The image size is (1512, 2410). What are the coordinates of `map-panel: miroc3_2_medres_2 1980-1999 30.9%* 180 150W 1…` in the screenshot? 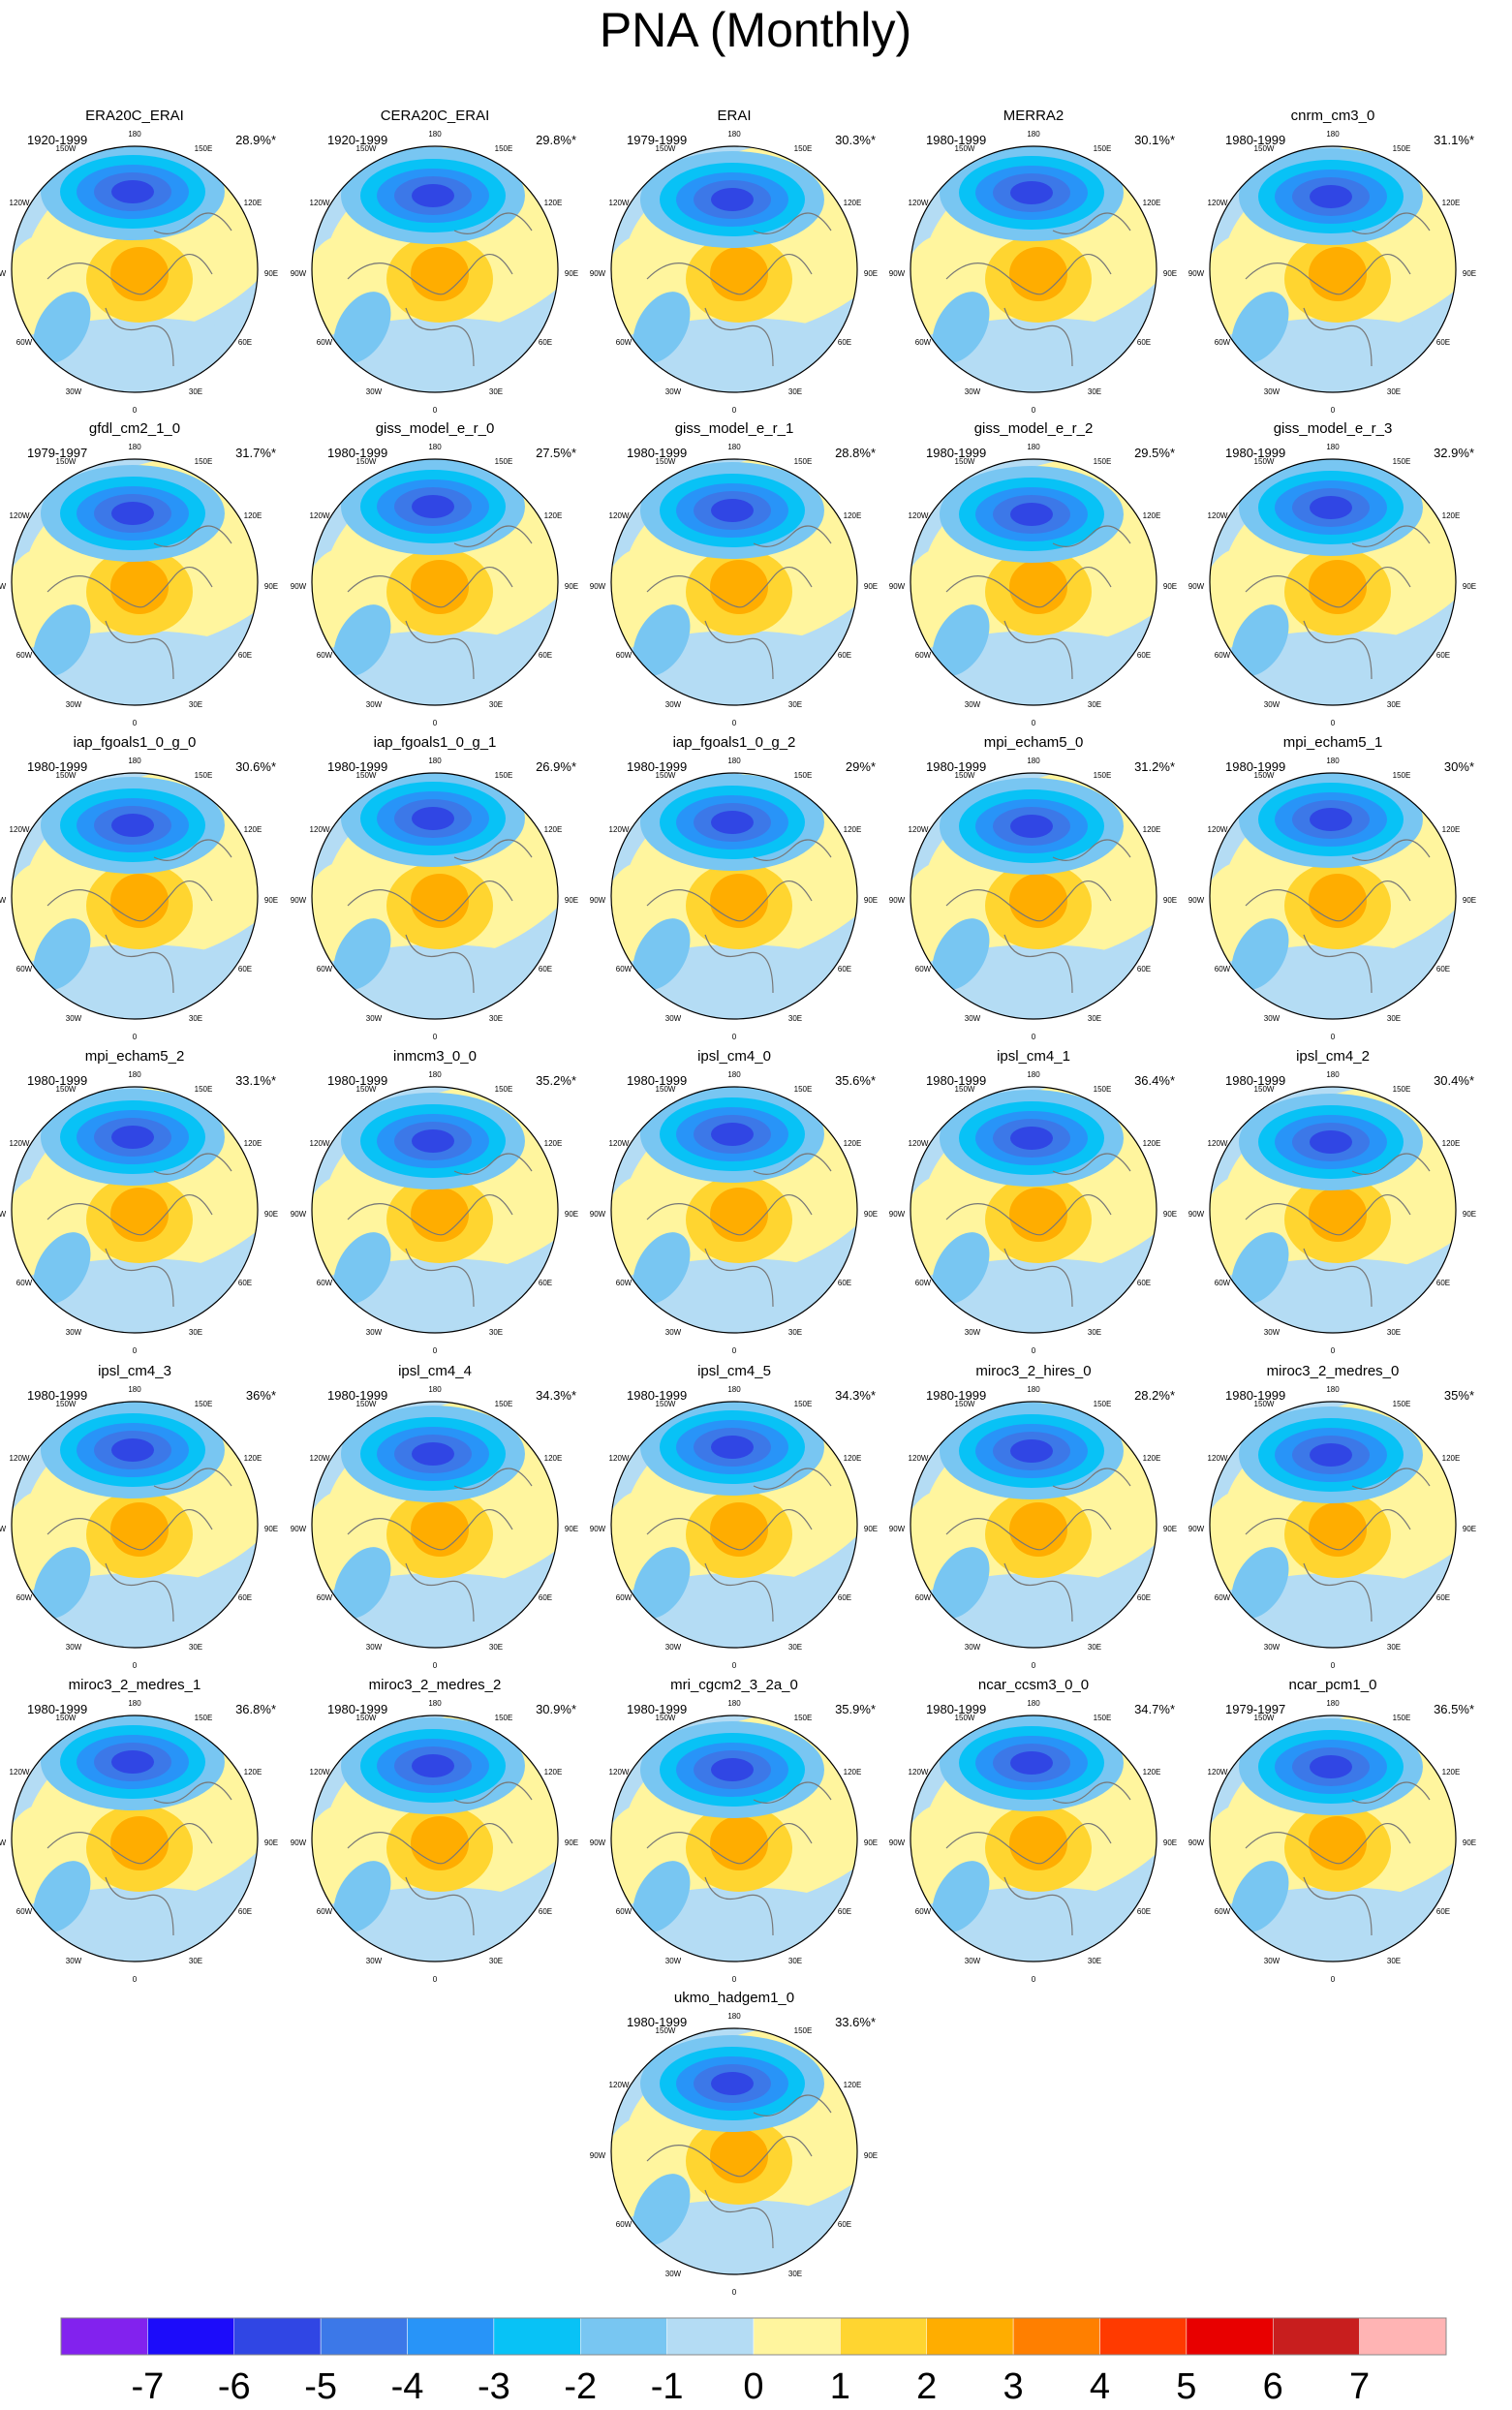 It's located at (434, 1831).